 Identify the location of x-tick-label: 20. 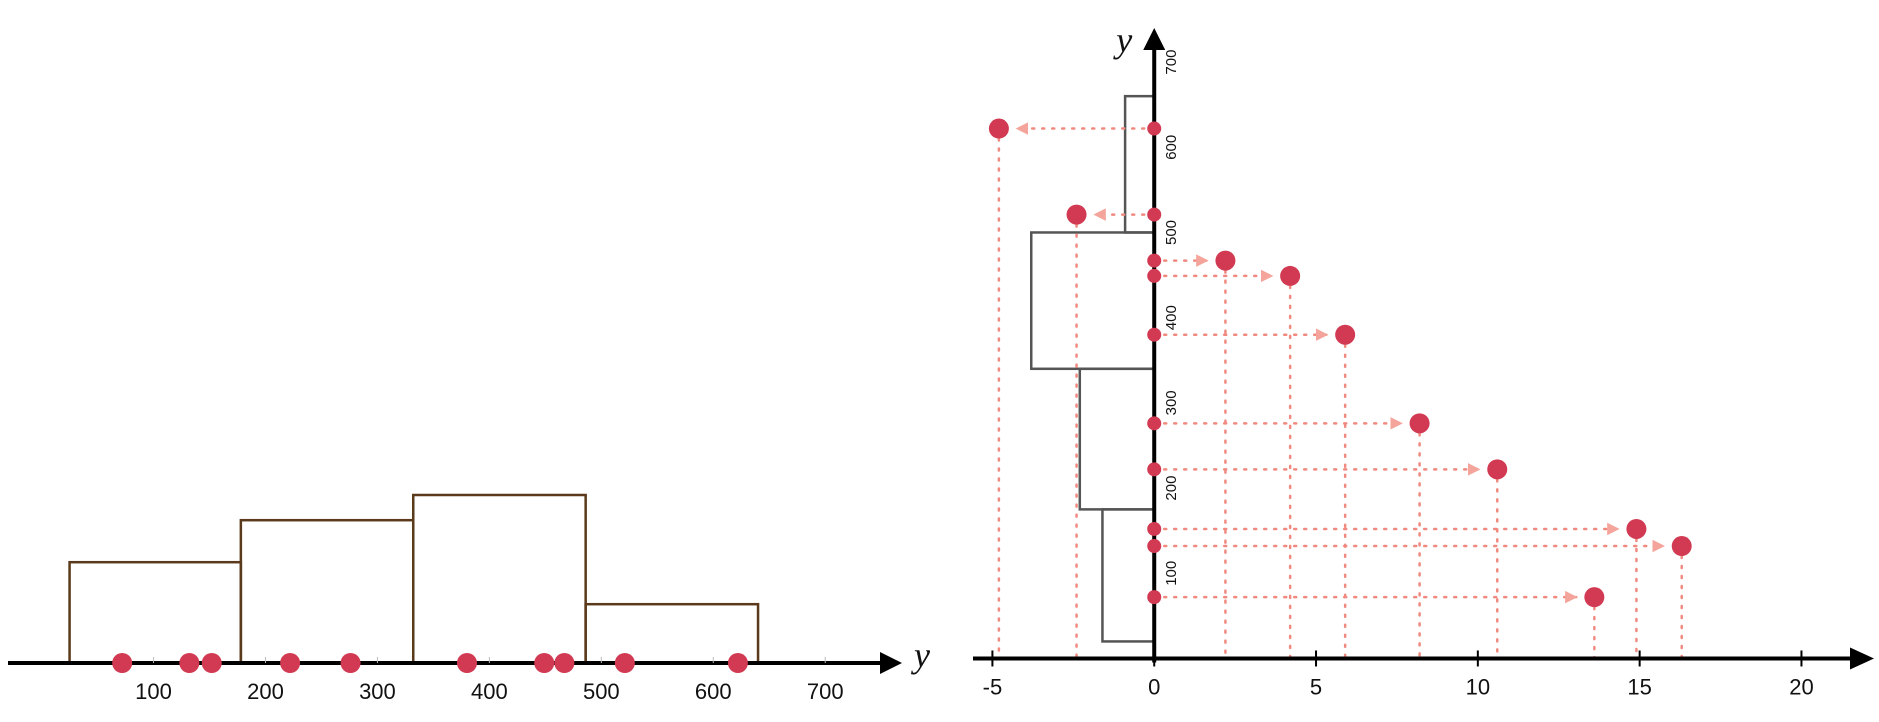
(1801, 686).